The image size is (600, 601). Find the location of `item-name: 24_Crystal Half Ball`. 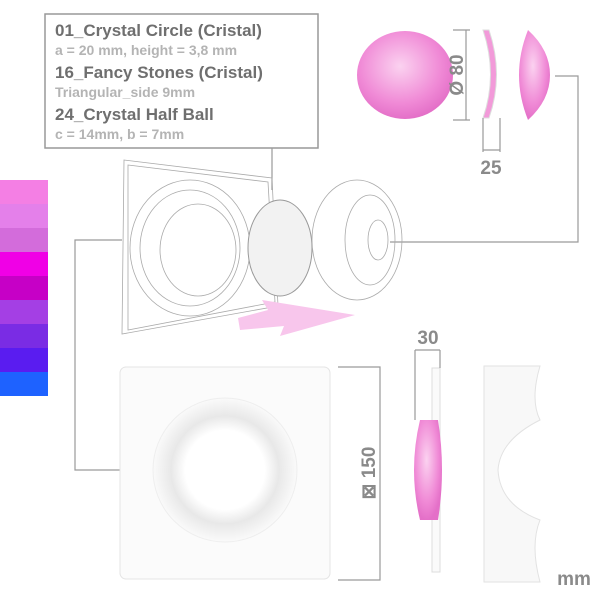

item-name: 24_Crystal Half Ball is located at coordinates (134, 114).